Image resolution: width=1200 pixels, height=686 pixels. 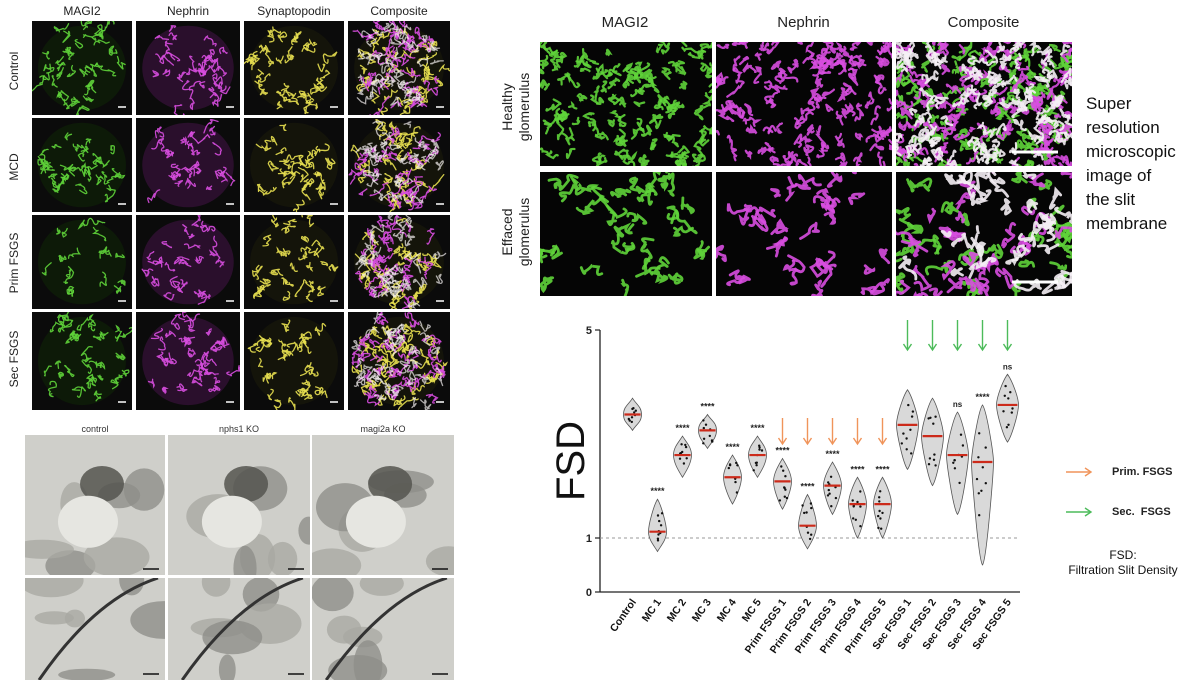 What do you see at coordinates (14, 71) in the screenshot?
I see `panel-a-row-control: Control` at bounding box center [14, 71].